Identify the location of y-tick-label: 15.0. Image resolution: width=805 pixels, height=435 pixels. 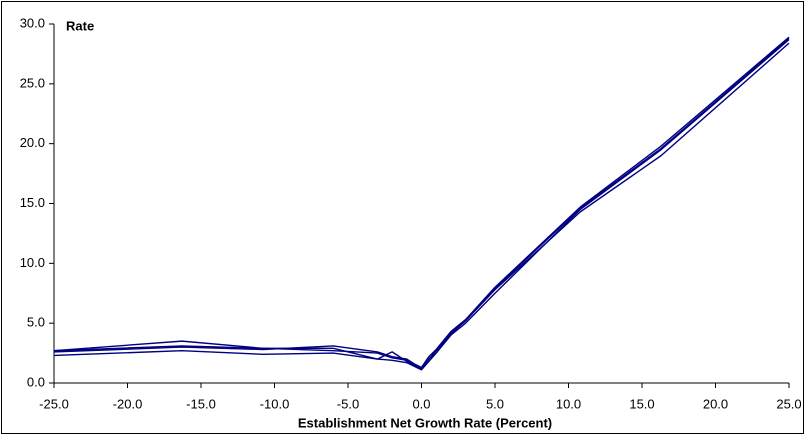
(32, 202).